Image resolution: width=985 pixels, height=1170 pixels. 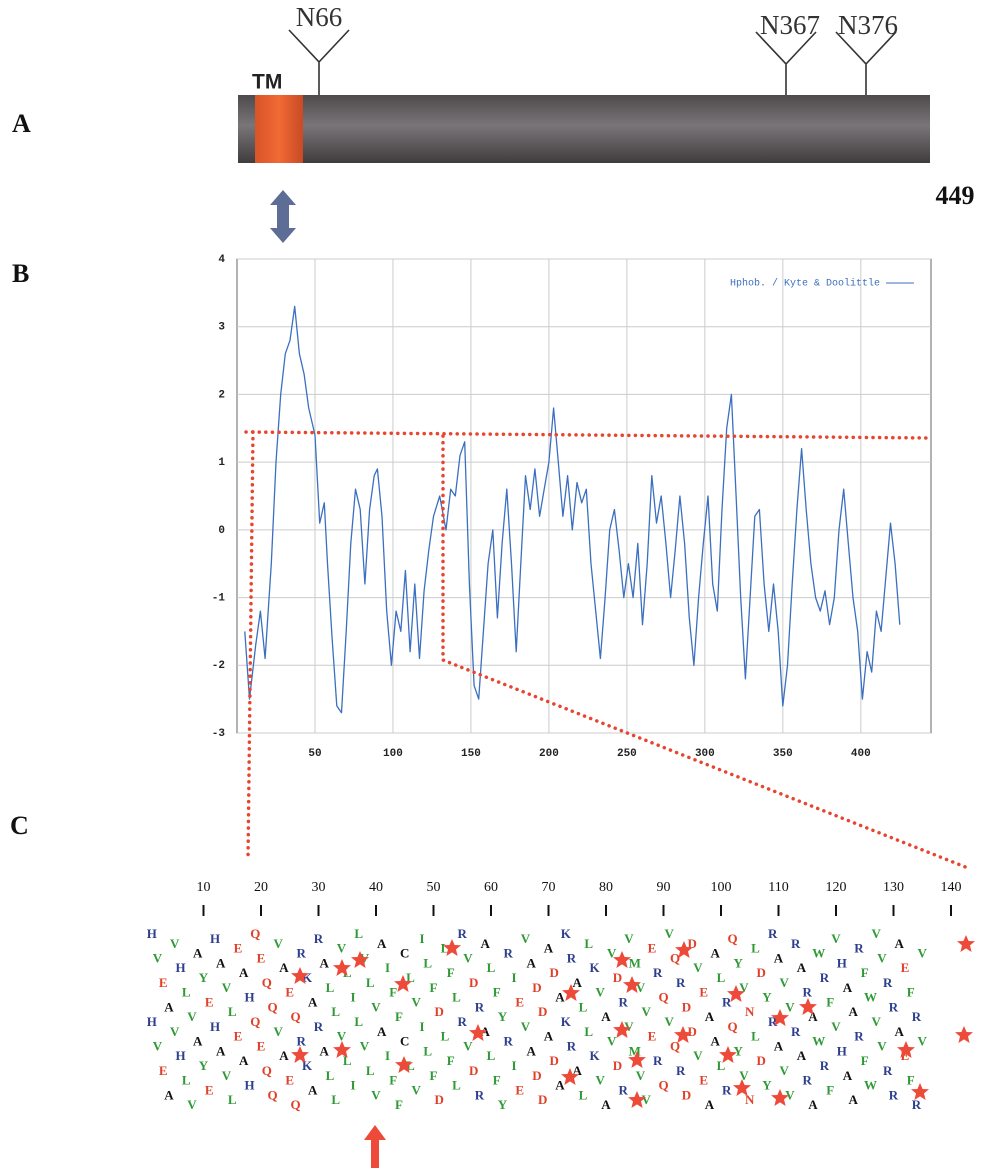 I want to click on ruler-label: 10, so click(x=204, y=887).